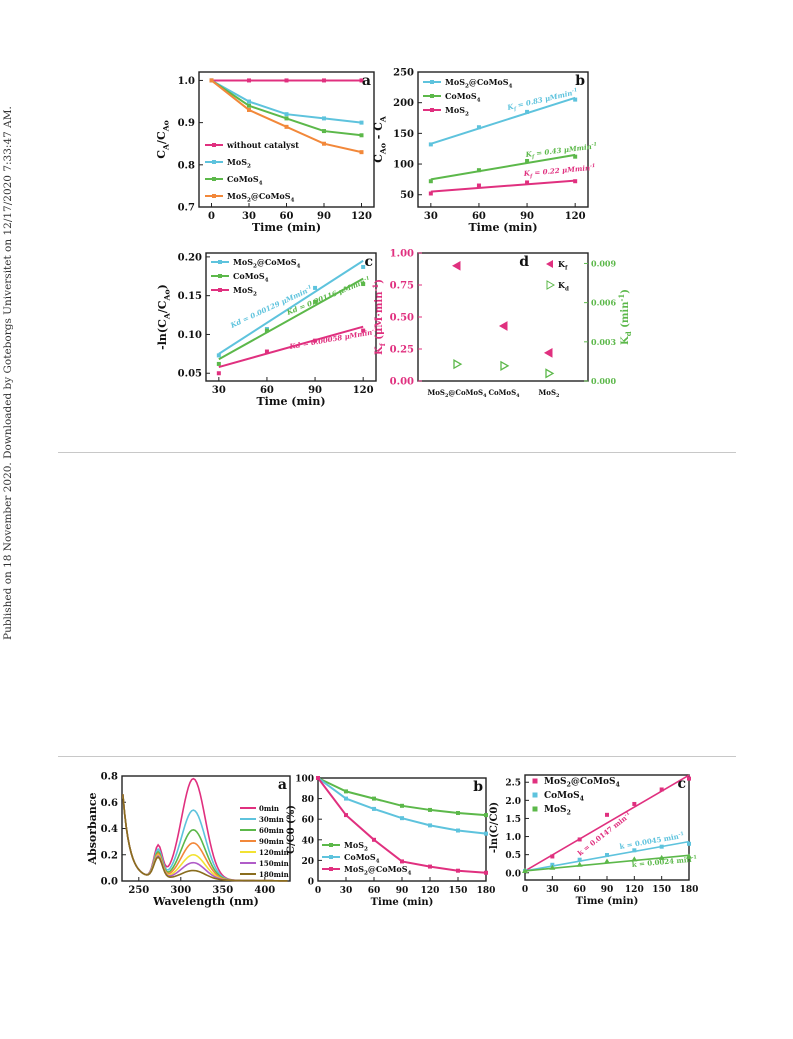  Describe the element at coordinates (109, 882) in the screenshot. I see `y-tick-label: 0.0` at that location.